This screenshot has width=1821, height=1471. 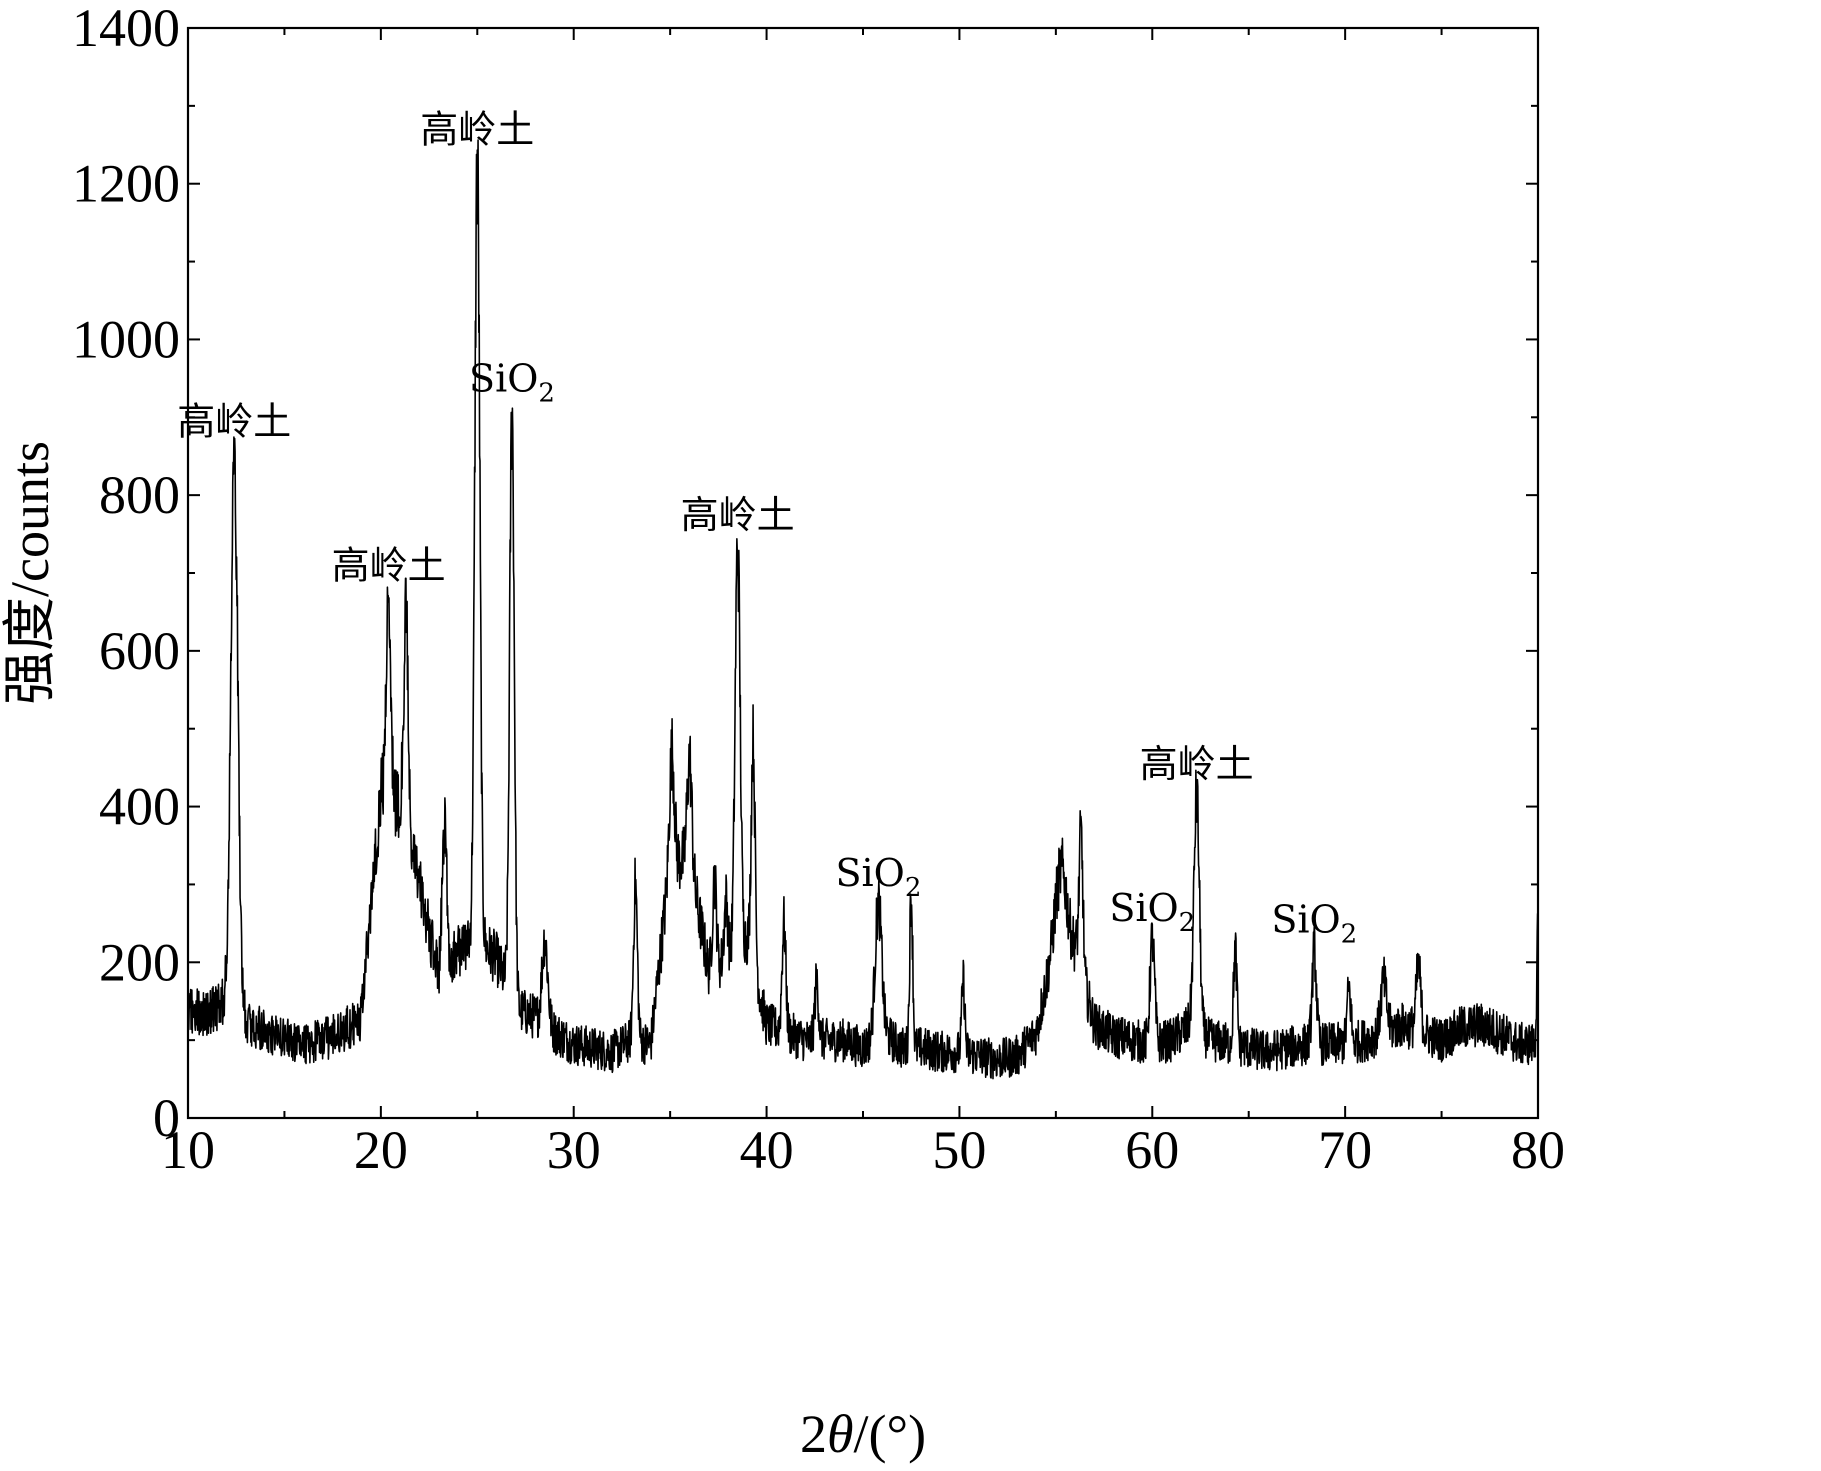 What do you see at coordinates (126, 184) in the screenshot?
I see `y-tick-label: 1200` at bounding box center [126, 184].